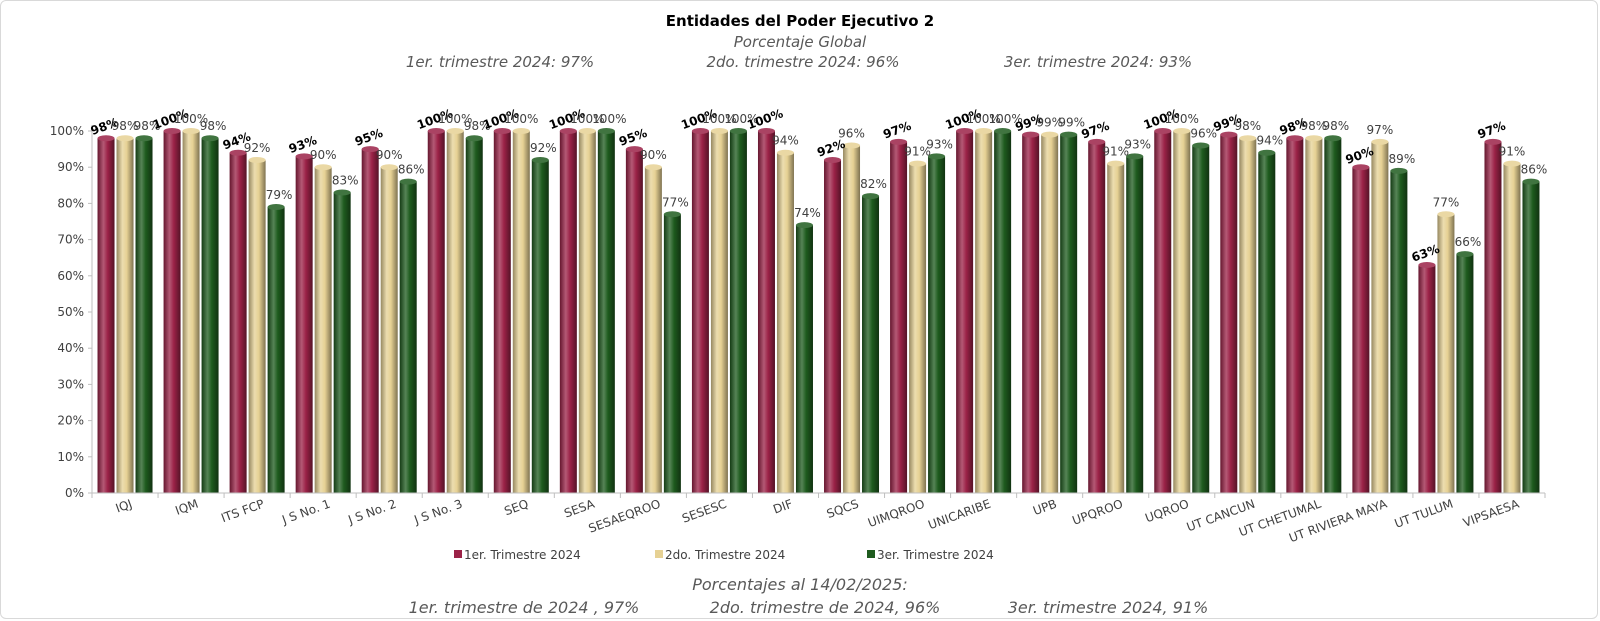 Image resolution: width=1600 pixels, height=621 pixels. What do you see at coordinates (516, 508) in the screenshot?
I see `x-tick-label: SEQ` at bounding box center [516, 508].